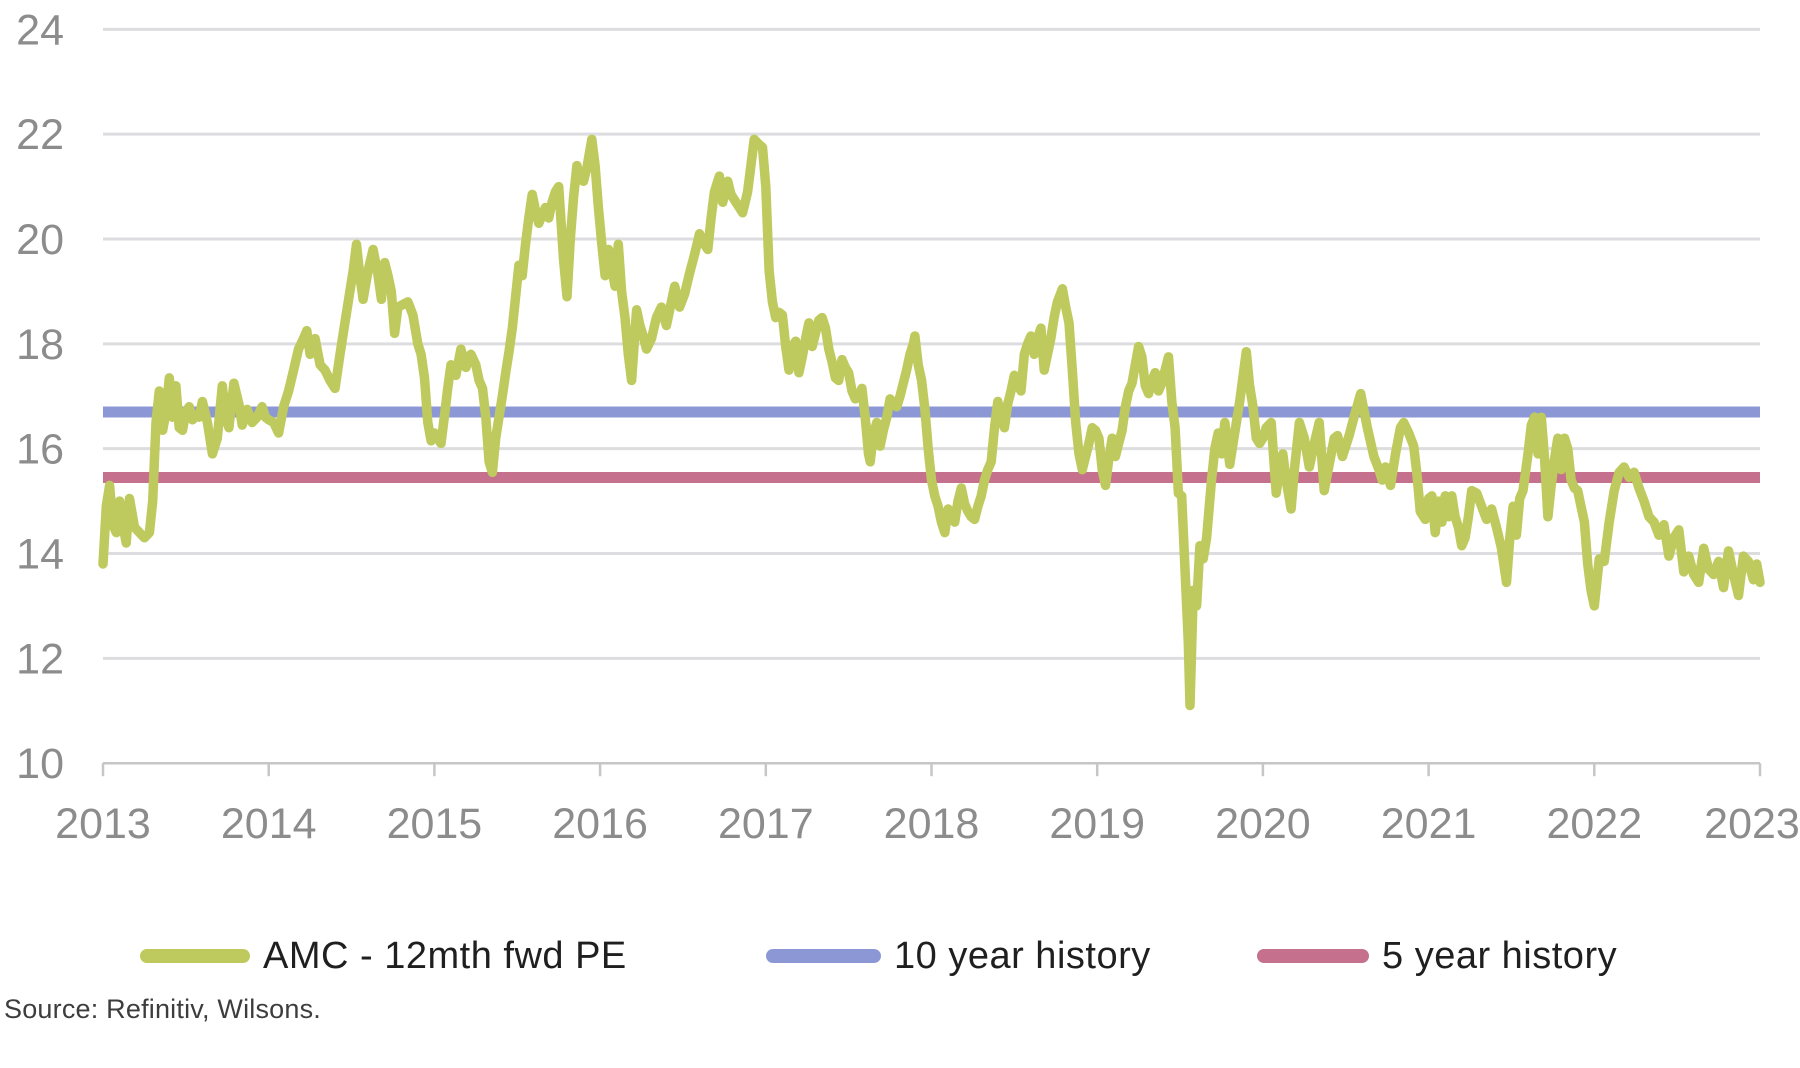  Describe the element at coordinates (435, 824) in the screenshot. I see `x-axis-label: 2015` at that location.